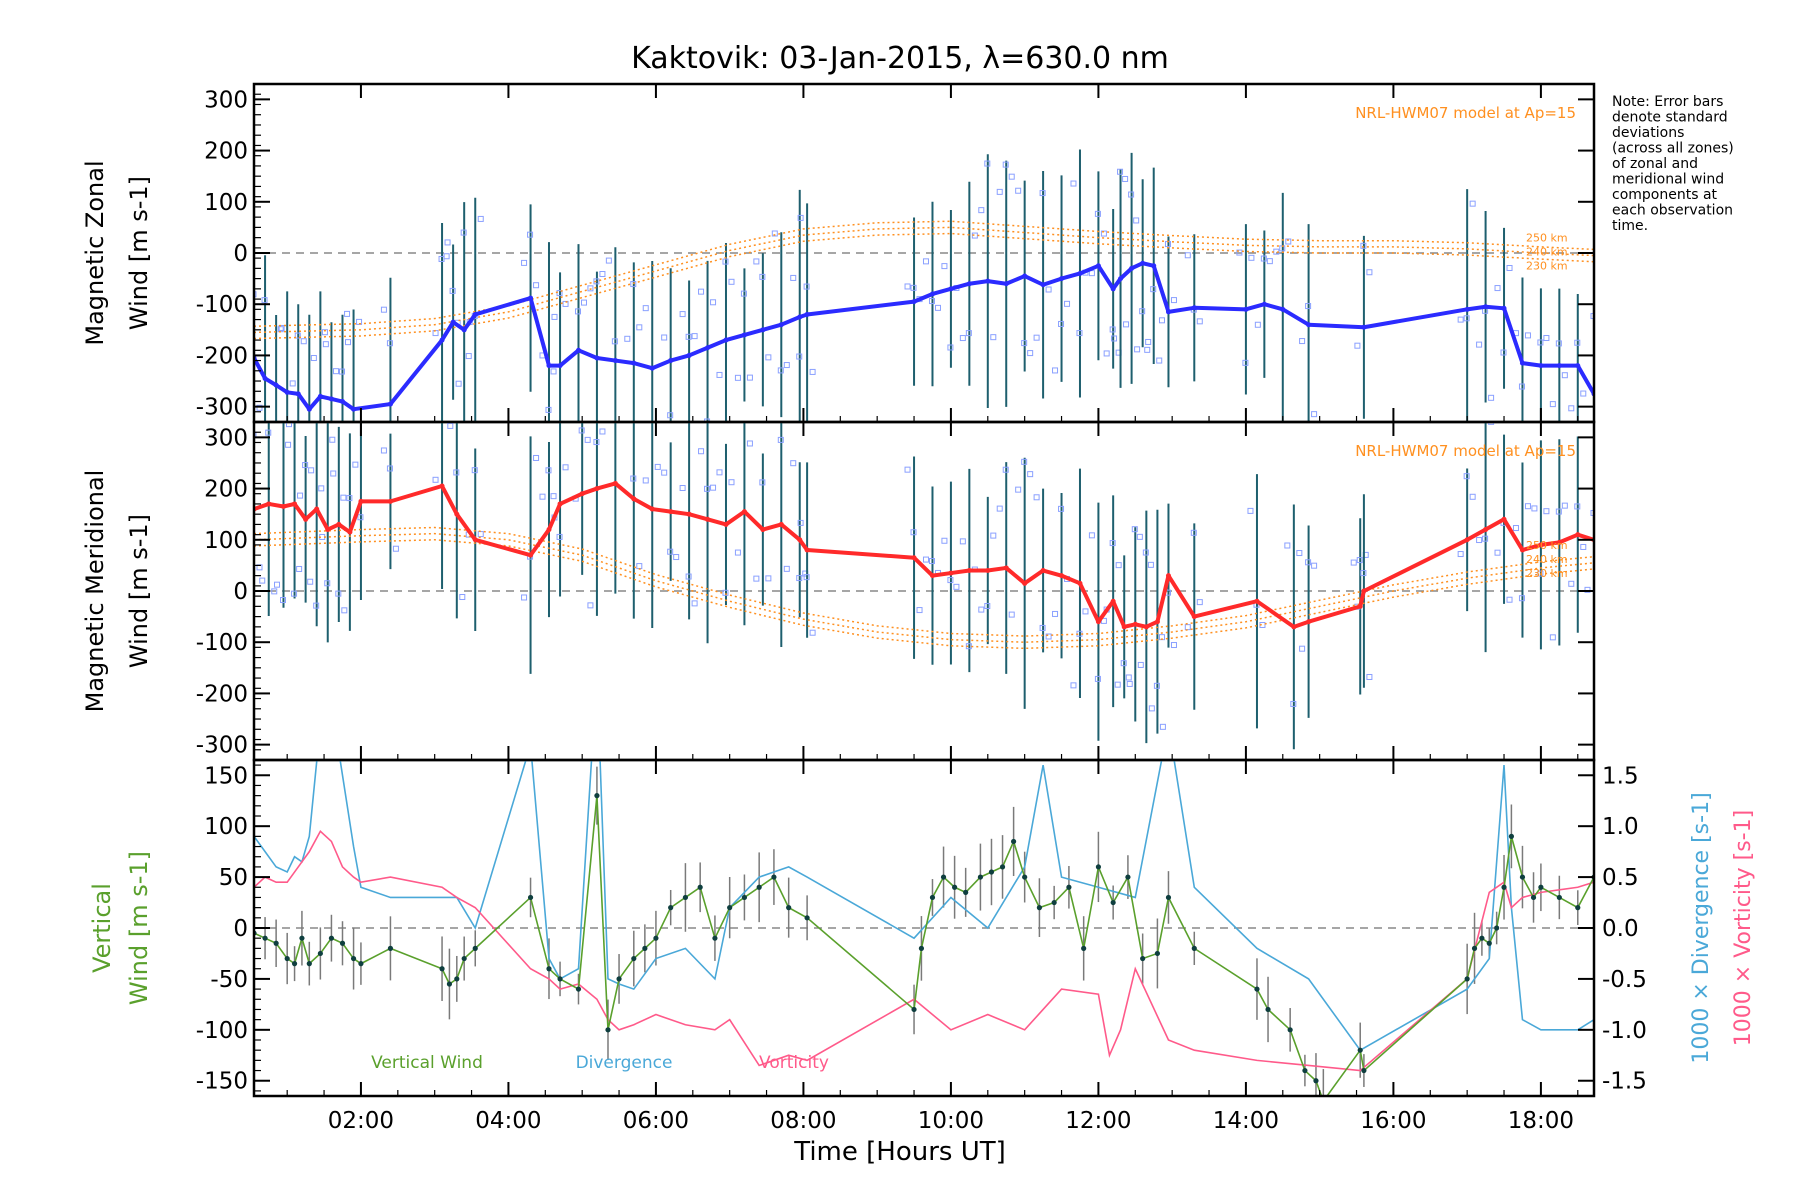 The height and width of the screenshot is (1200, 1800). Describe the element at coordinates (222, 694) in the screenshot. I see `y-tick-label: -200` at that location.